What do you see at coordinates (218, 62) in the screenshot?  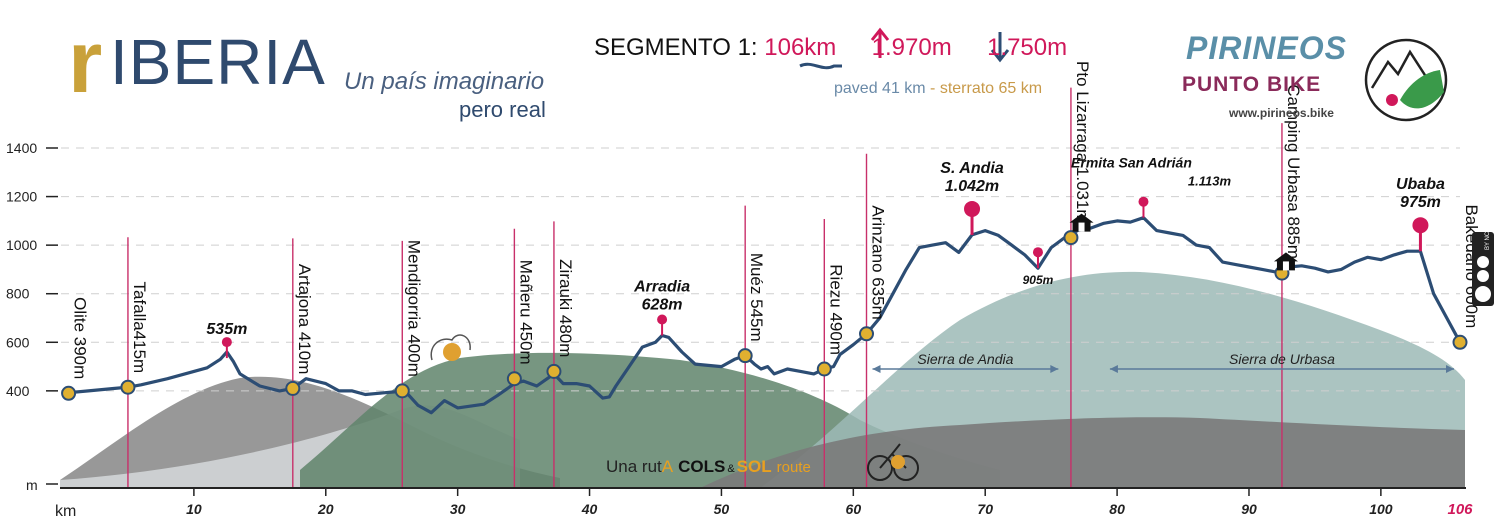 I see `brand-title: IBERIA` at bounding box center [218, 62].